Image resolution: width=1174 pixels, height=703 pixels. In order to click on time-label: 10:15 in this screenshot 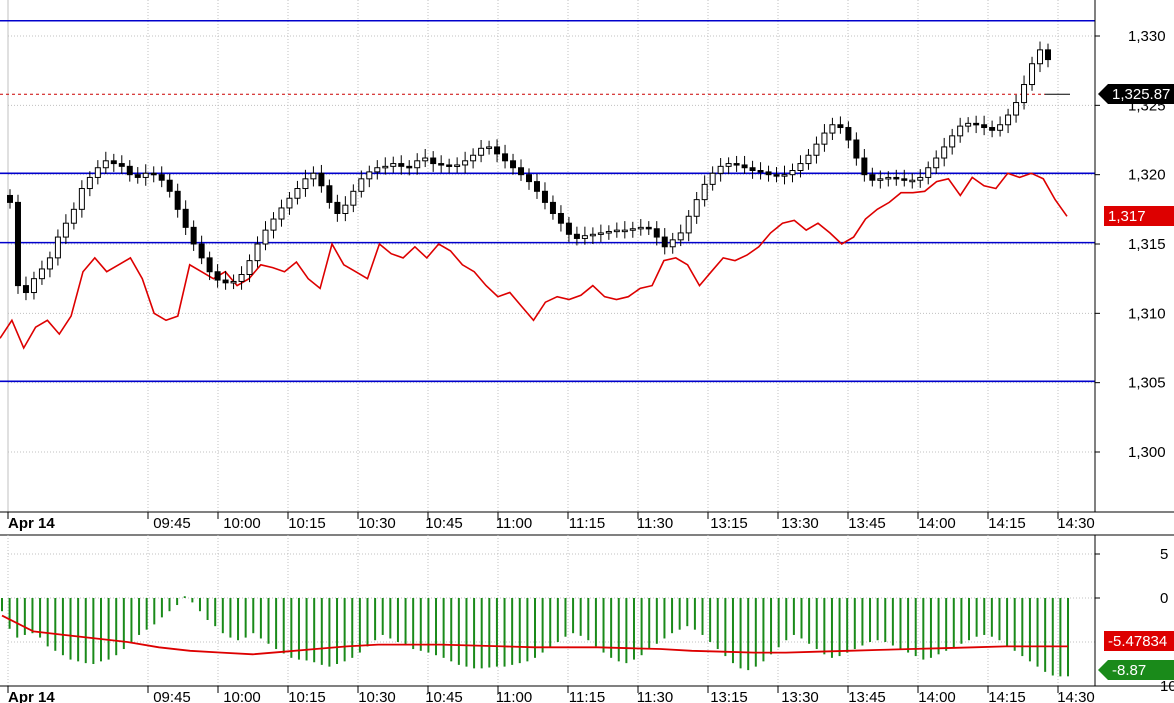, I will do `click(307, 696)`.